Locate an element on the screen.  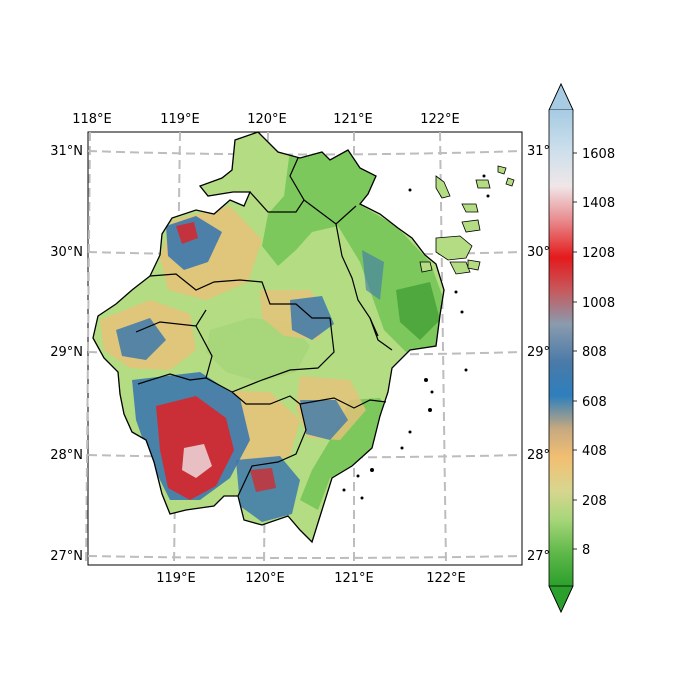
peak-summit is located at coordinates (197, 461).